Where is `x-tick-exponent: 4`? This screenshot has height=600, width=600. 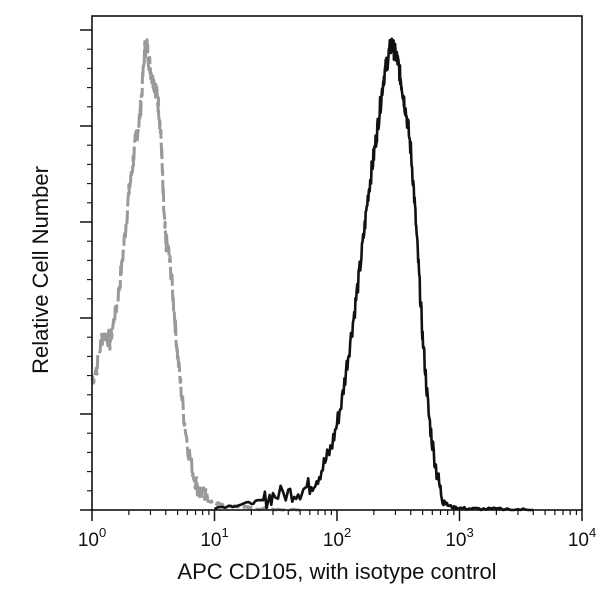 x-tick-exponent: 4 is located at coordinates (592, 532).